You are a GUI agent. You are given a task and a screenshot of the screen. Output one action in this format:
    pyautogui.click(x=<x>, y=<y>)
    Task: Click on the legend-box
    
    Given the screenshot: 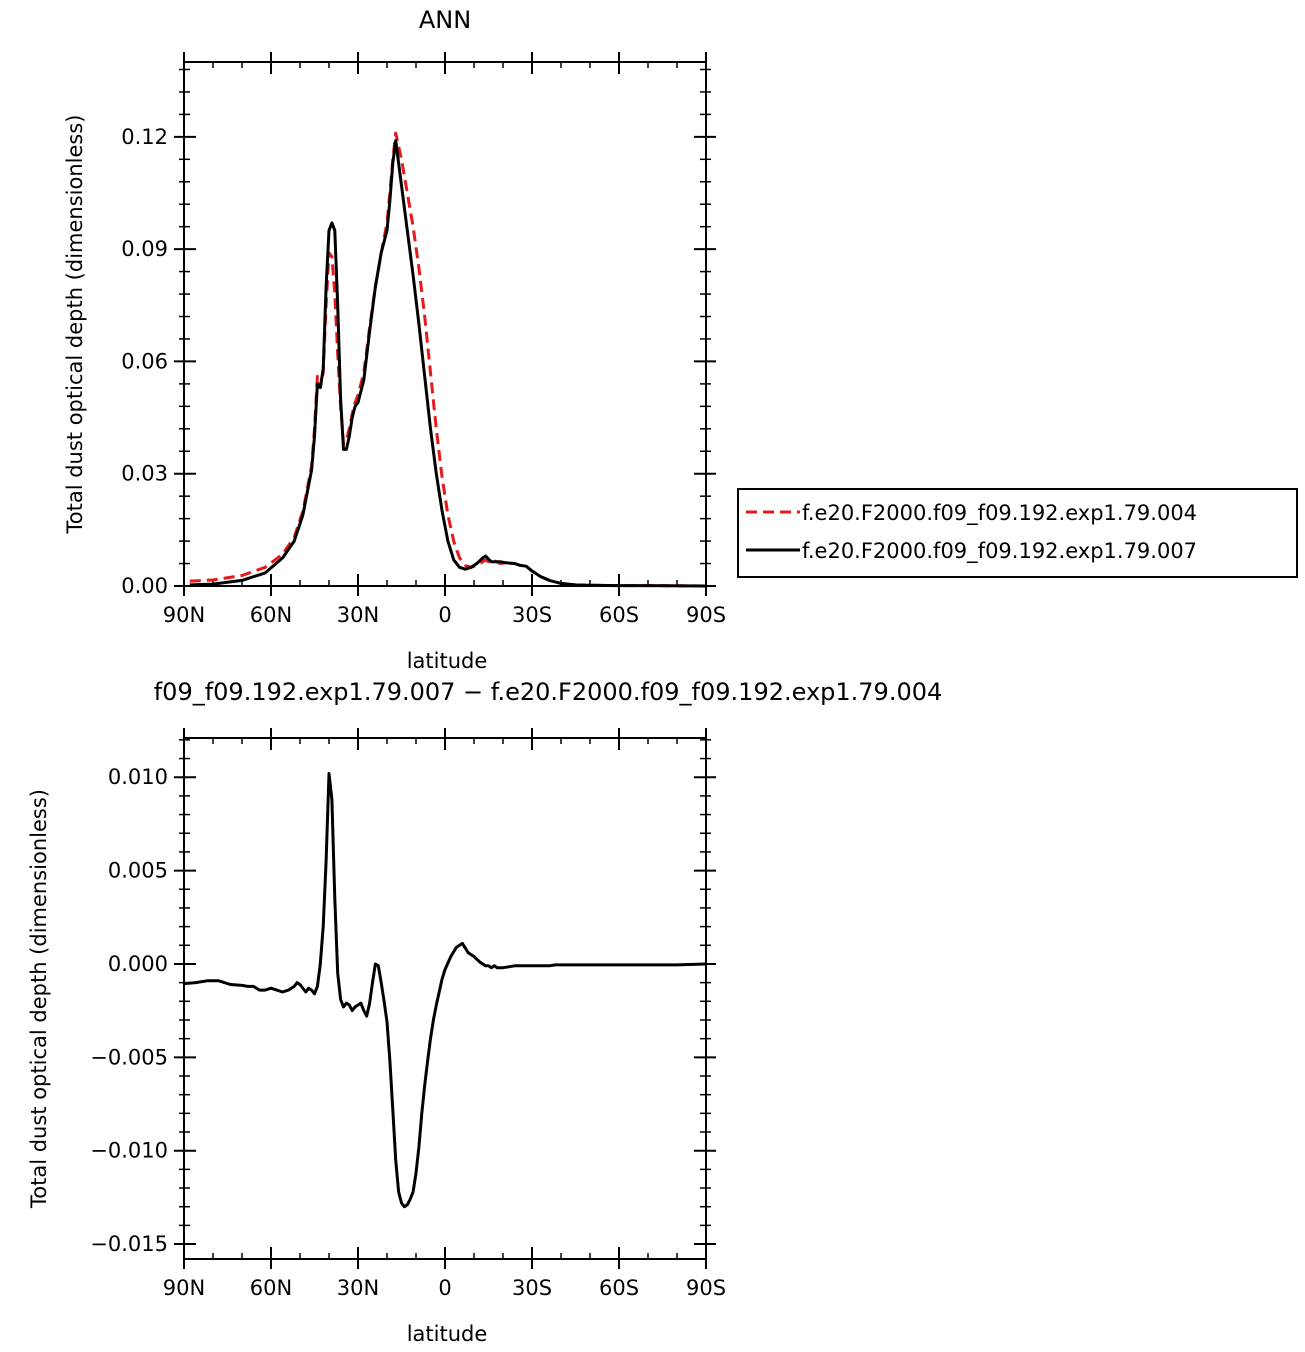 What is the action you would take?
    pyautogui.click(x=1017, y=533)
    